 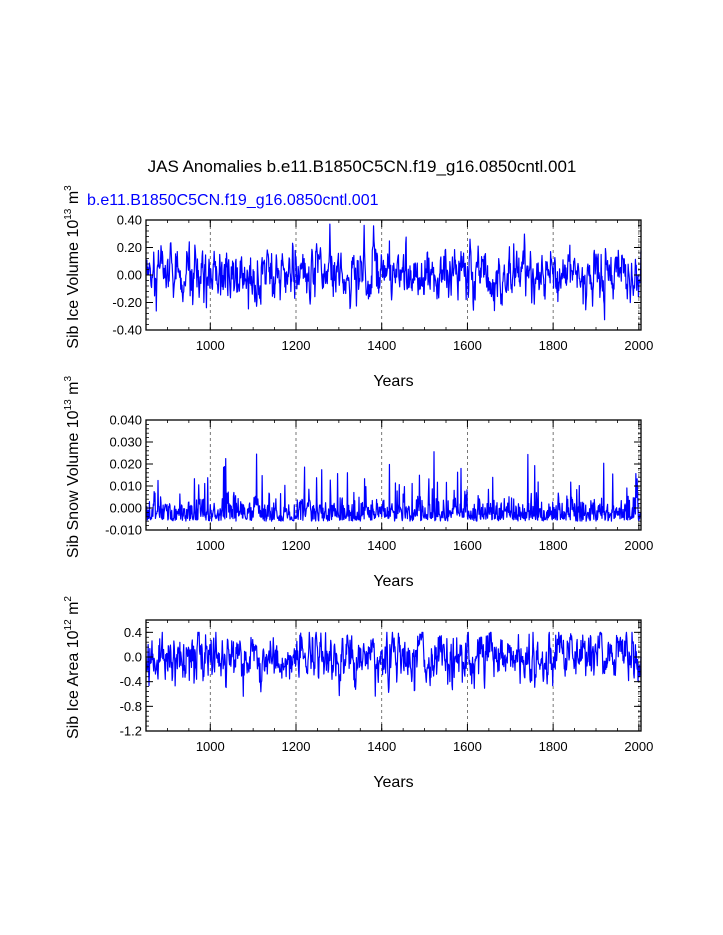 I want to click on figure-subtitle: b.e11.B1850C5CN.f19_g16.0850cntl.001, so click(x=233, y=200).